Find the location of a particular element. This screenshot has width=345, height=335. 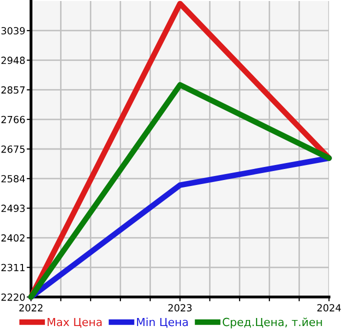

legend-label: Сред.Цена, т.йен is located at coordinates (272, 323).